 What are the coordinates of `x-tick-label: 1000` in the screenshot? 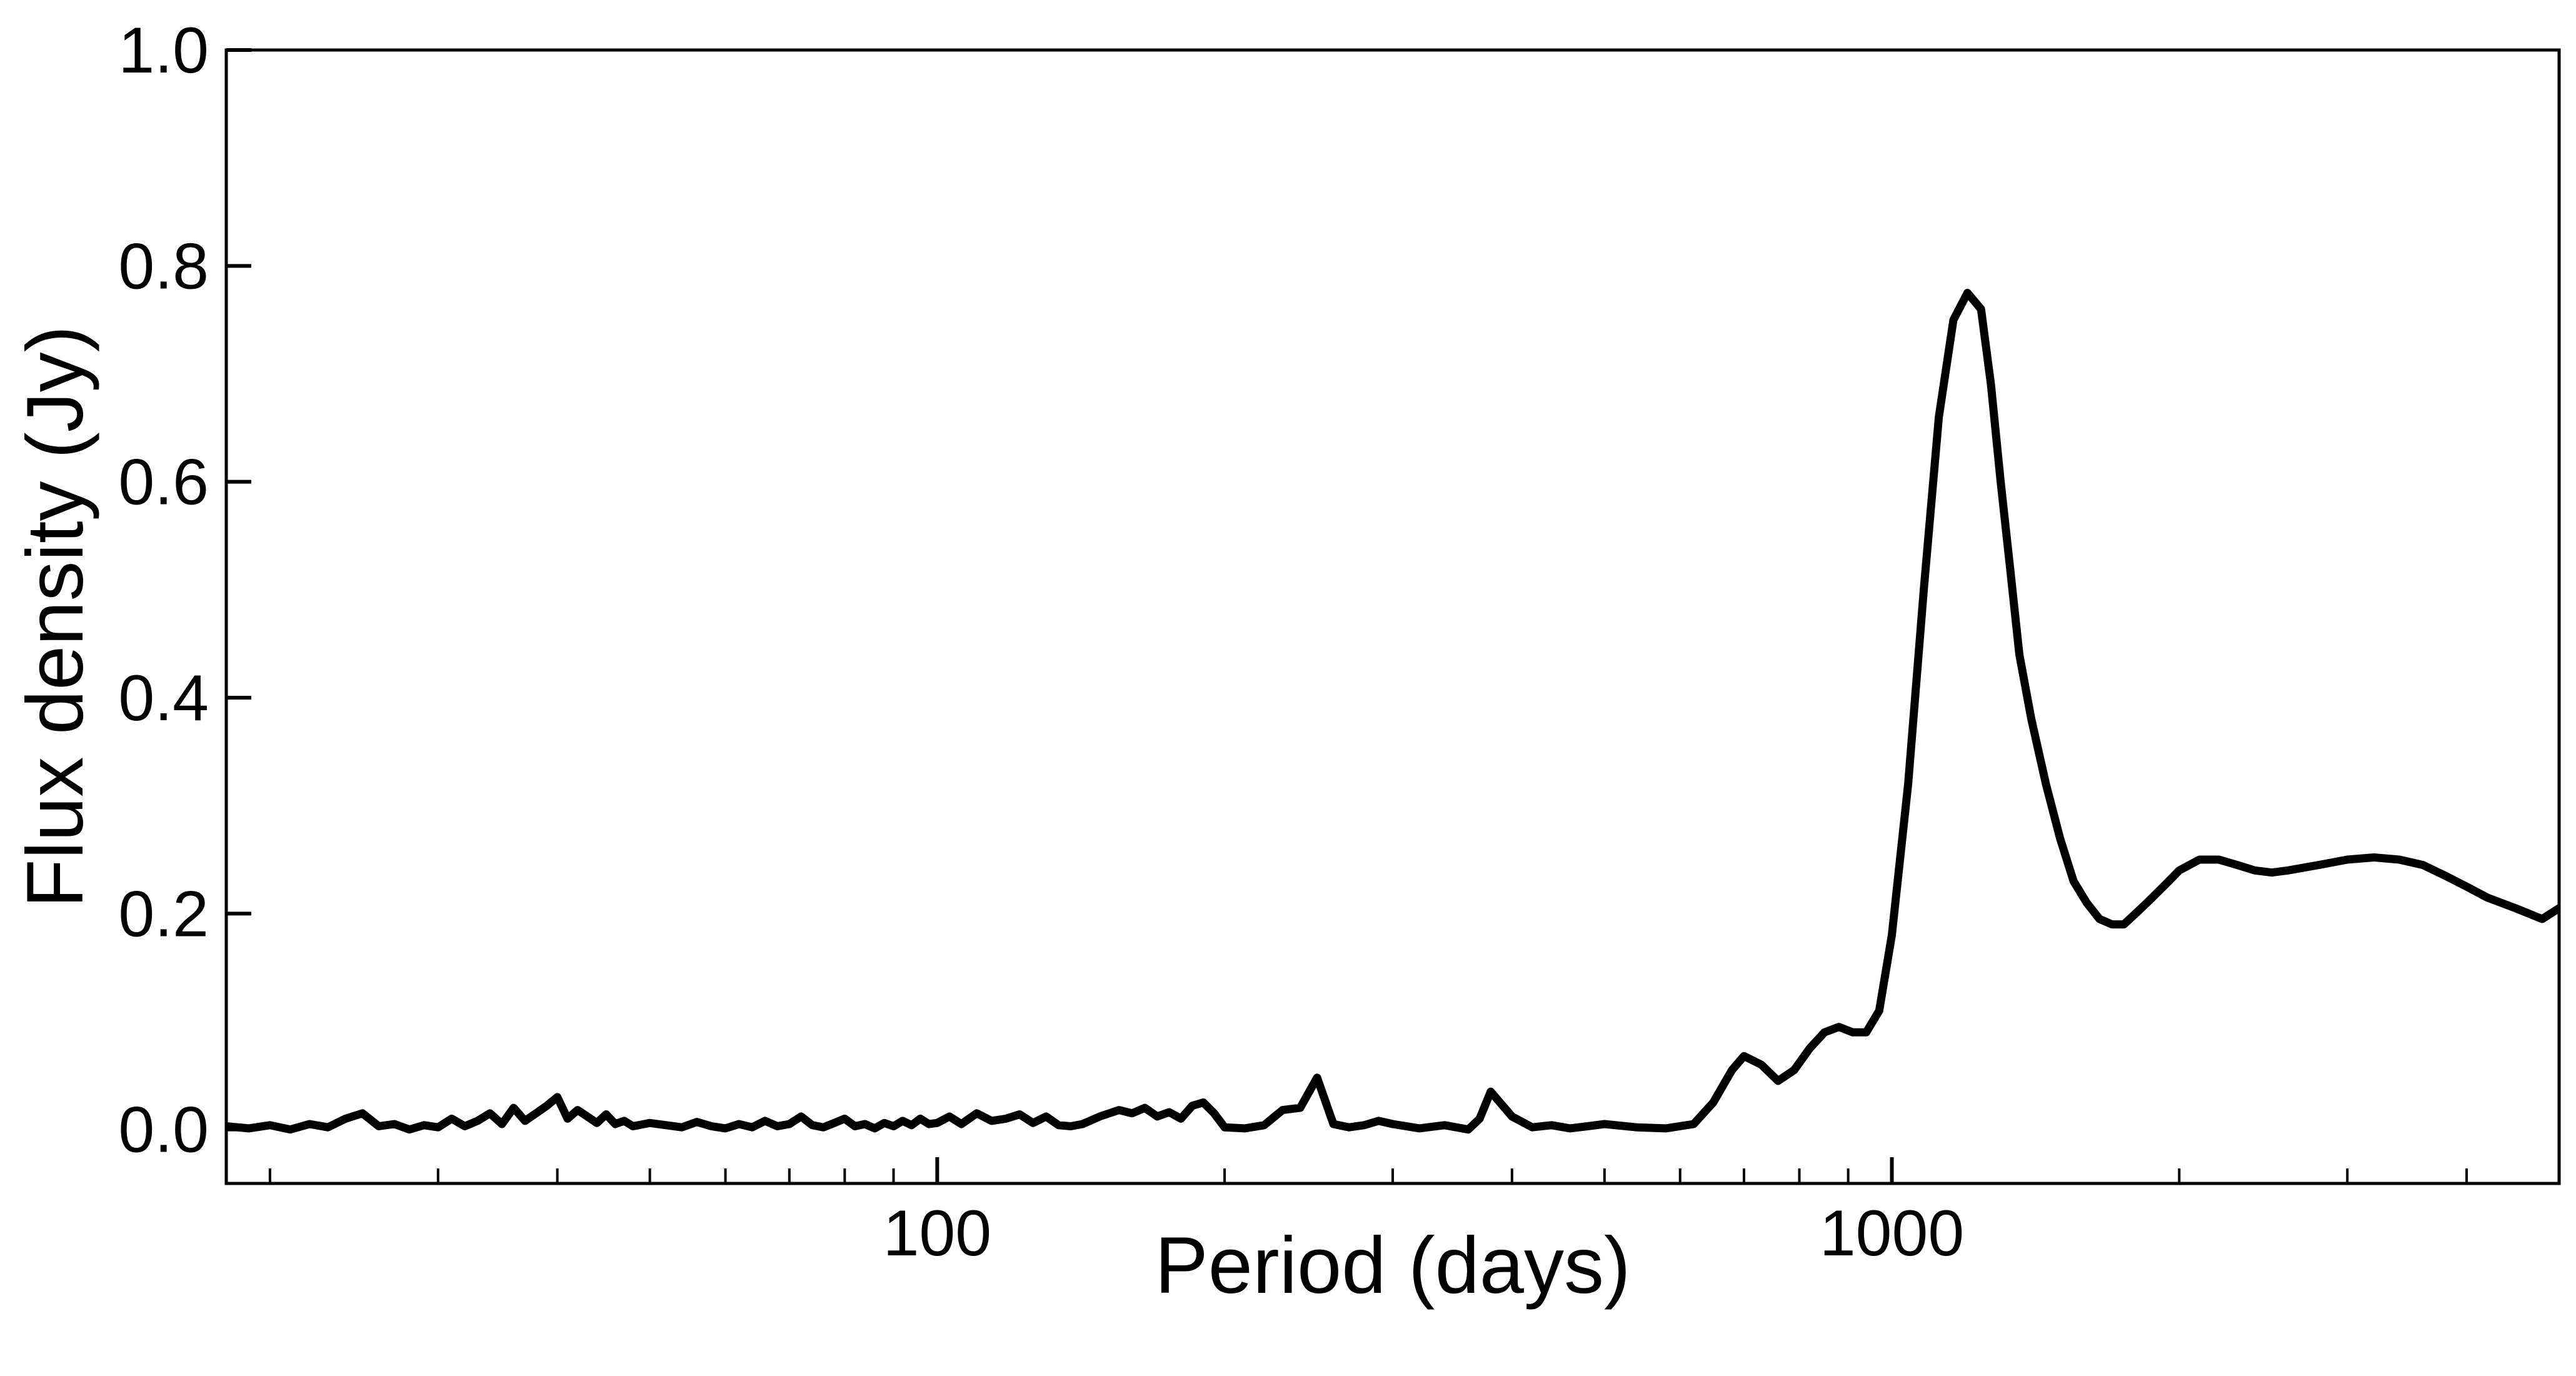 It's located at (1892, 1233).